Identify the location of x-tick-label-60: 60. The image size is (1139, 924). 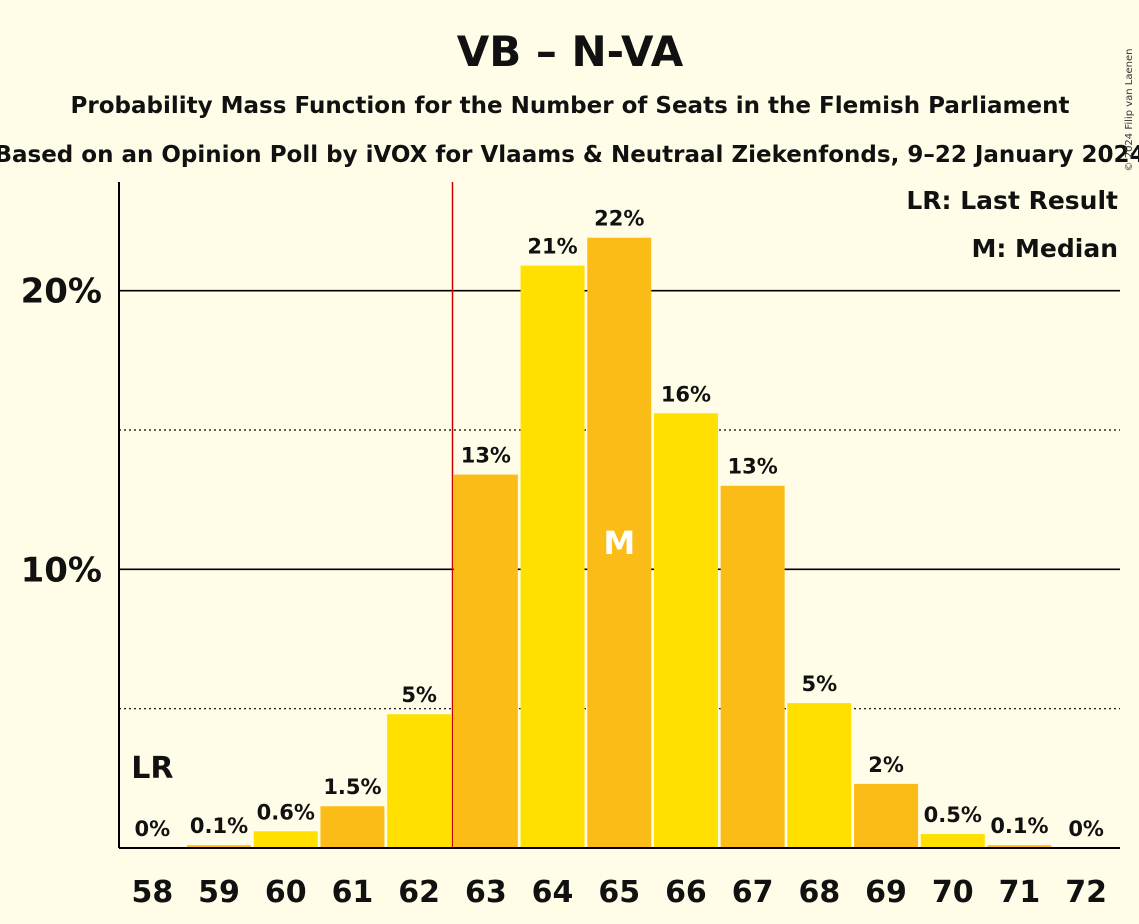
(286, 892).